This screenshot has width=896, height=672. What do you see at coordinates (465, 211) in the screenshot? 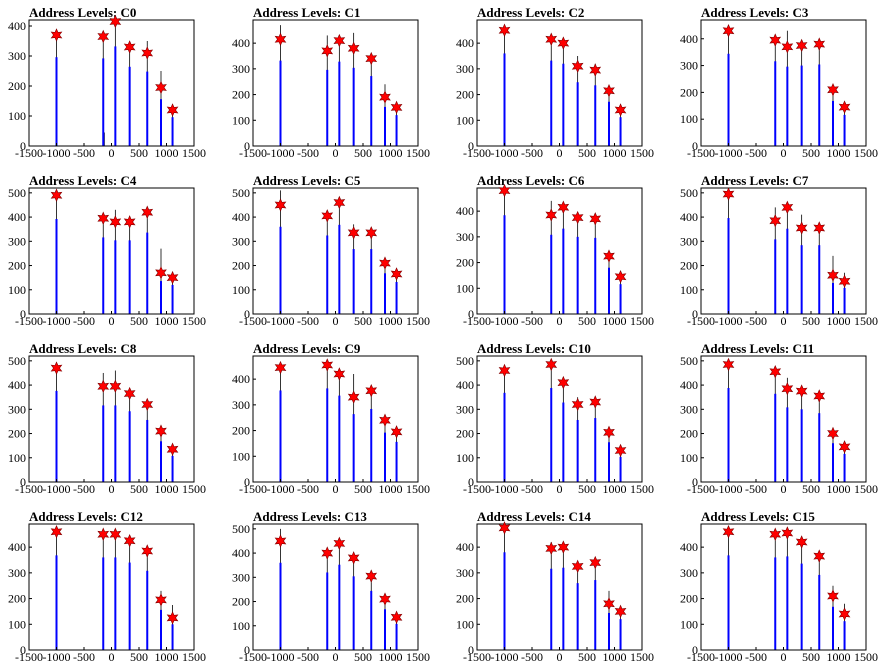
I see `y-tick-label: 400` at bounding box center [465, 211].